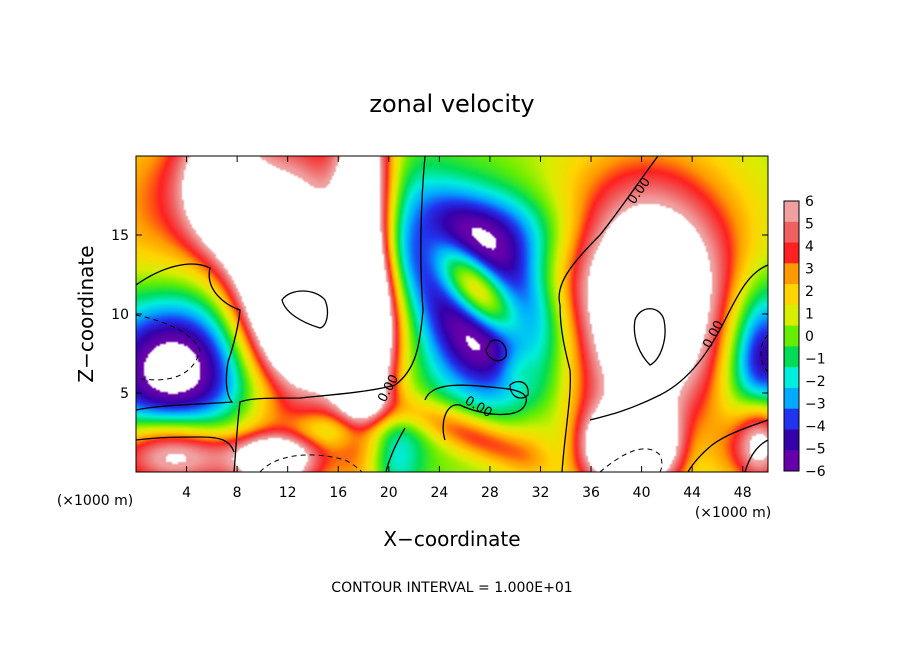  Describe the element at coordinates (809, 202) in the screenshot. I see `colorbar-label: 6` at that location.